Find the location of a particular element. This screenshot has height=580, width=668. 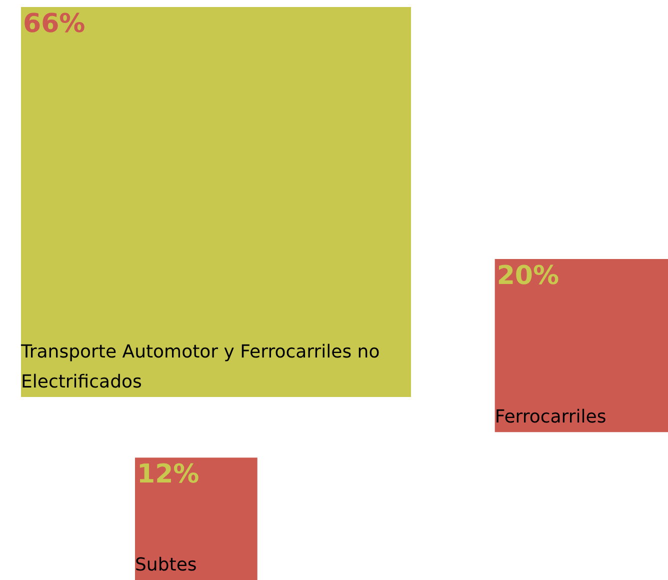

category-label: Subtes is located at coordinates (166, 565).